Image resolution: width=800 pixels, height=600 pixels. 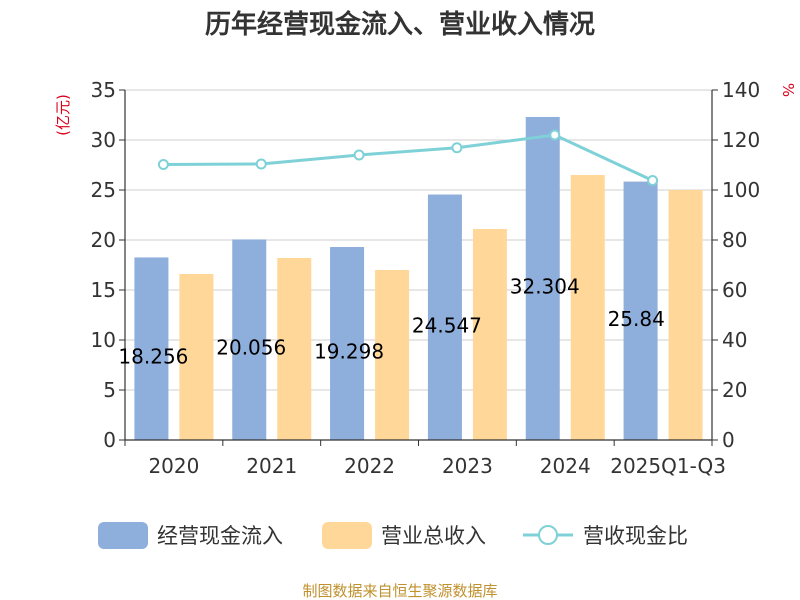 What do you see at coordinates (635, 536) in the screenshot?
I see `legend-label-ratio: 营收现金比` at bounding box center [635, 536].